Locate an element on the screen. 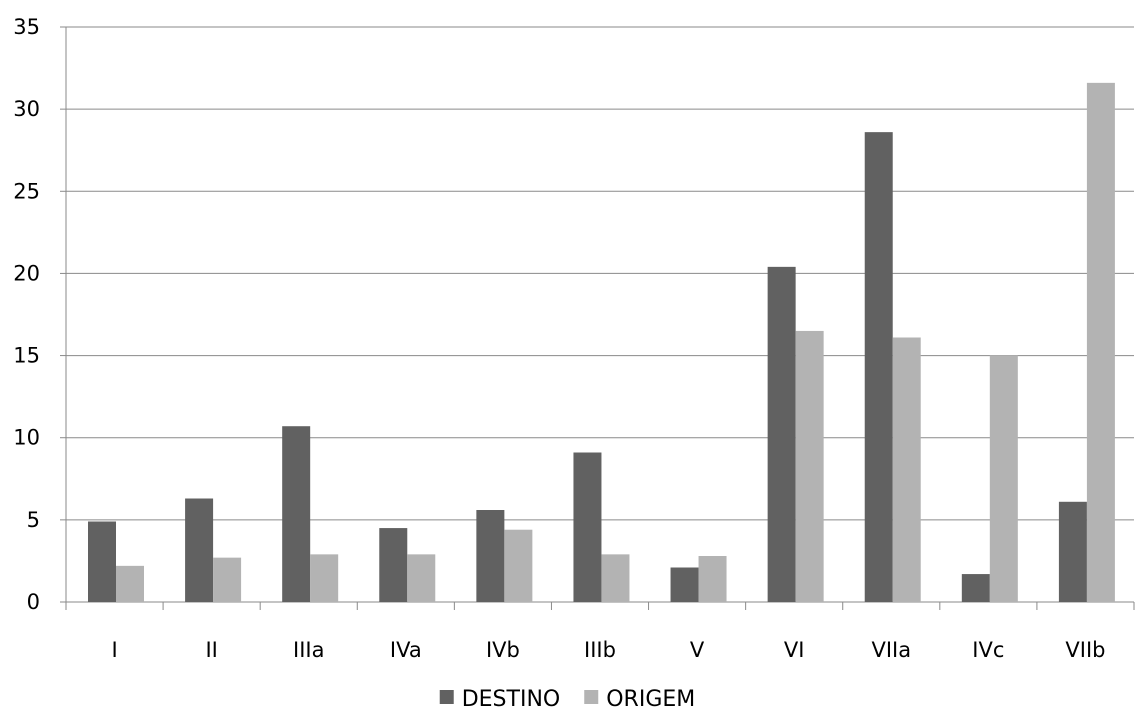  x-tick-label: VIIb is located at coordinates (1085, 650).